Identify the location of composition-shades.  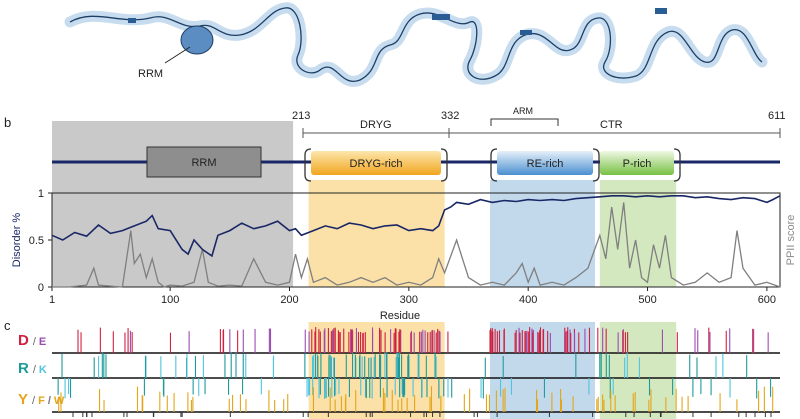
(492, 370).